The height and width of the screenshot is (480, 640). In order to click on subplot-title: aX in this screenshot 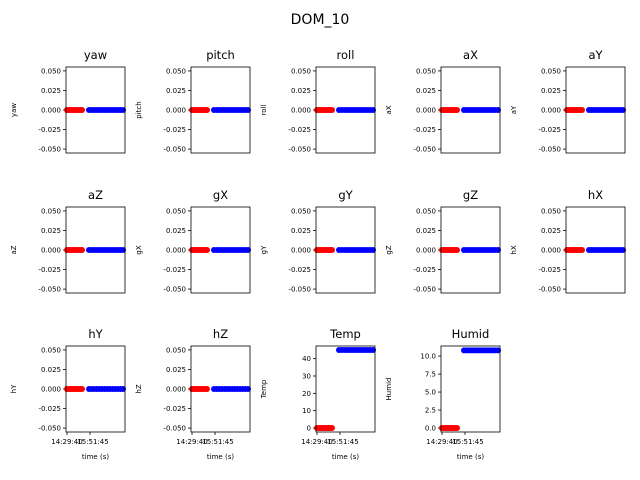, I will do `click(470, 55)`.